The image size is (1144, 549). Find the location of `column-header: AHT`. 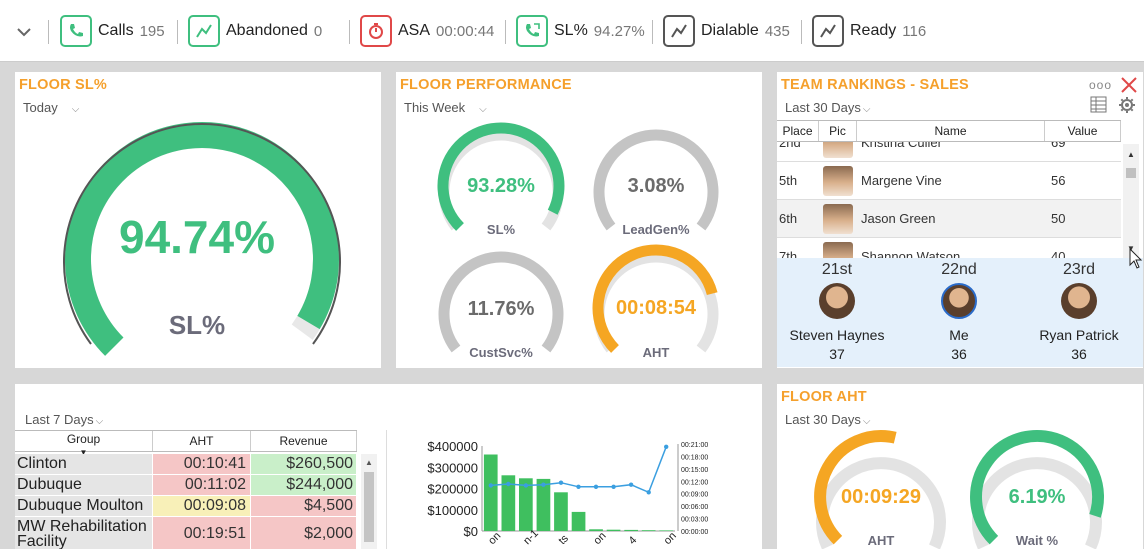

column-header: AHT is located at coordinates (202, 441).